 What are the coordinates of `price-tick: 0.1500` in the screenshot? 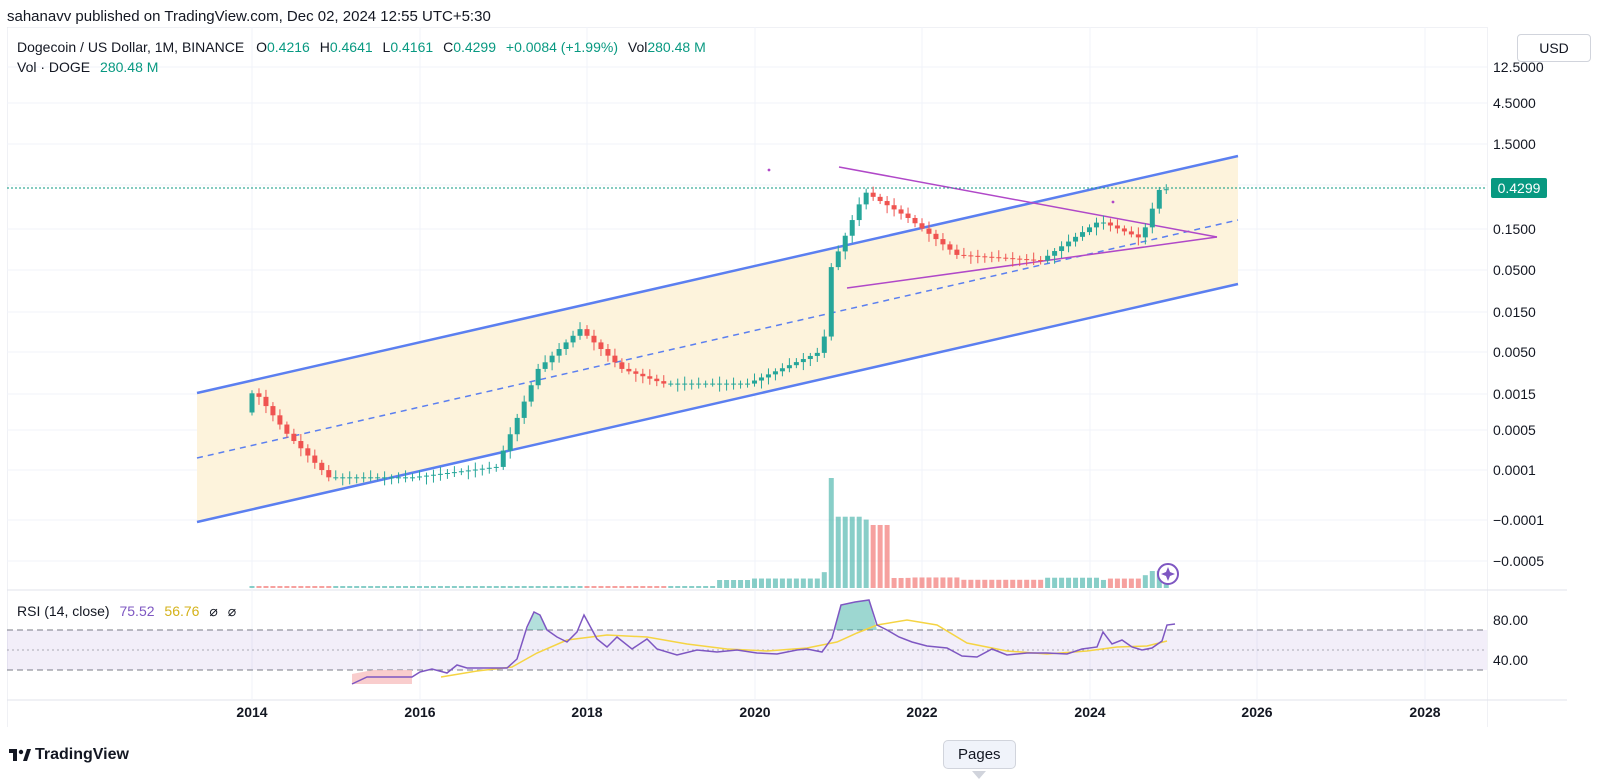 It's located at (1514, 229).